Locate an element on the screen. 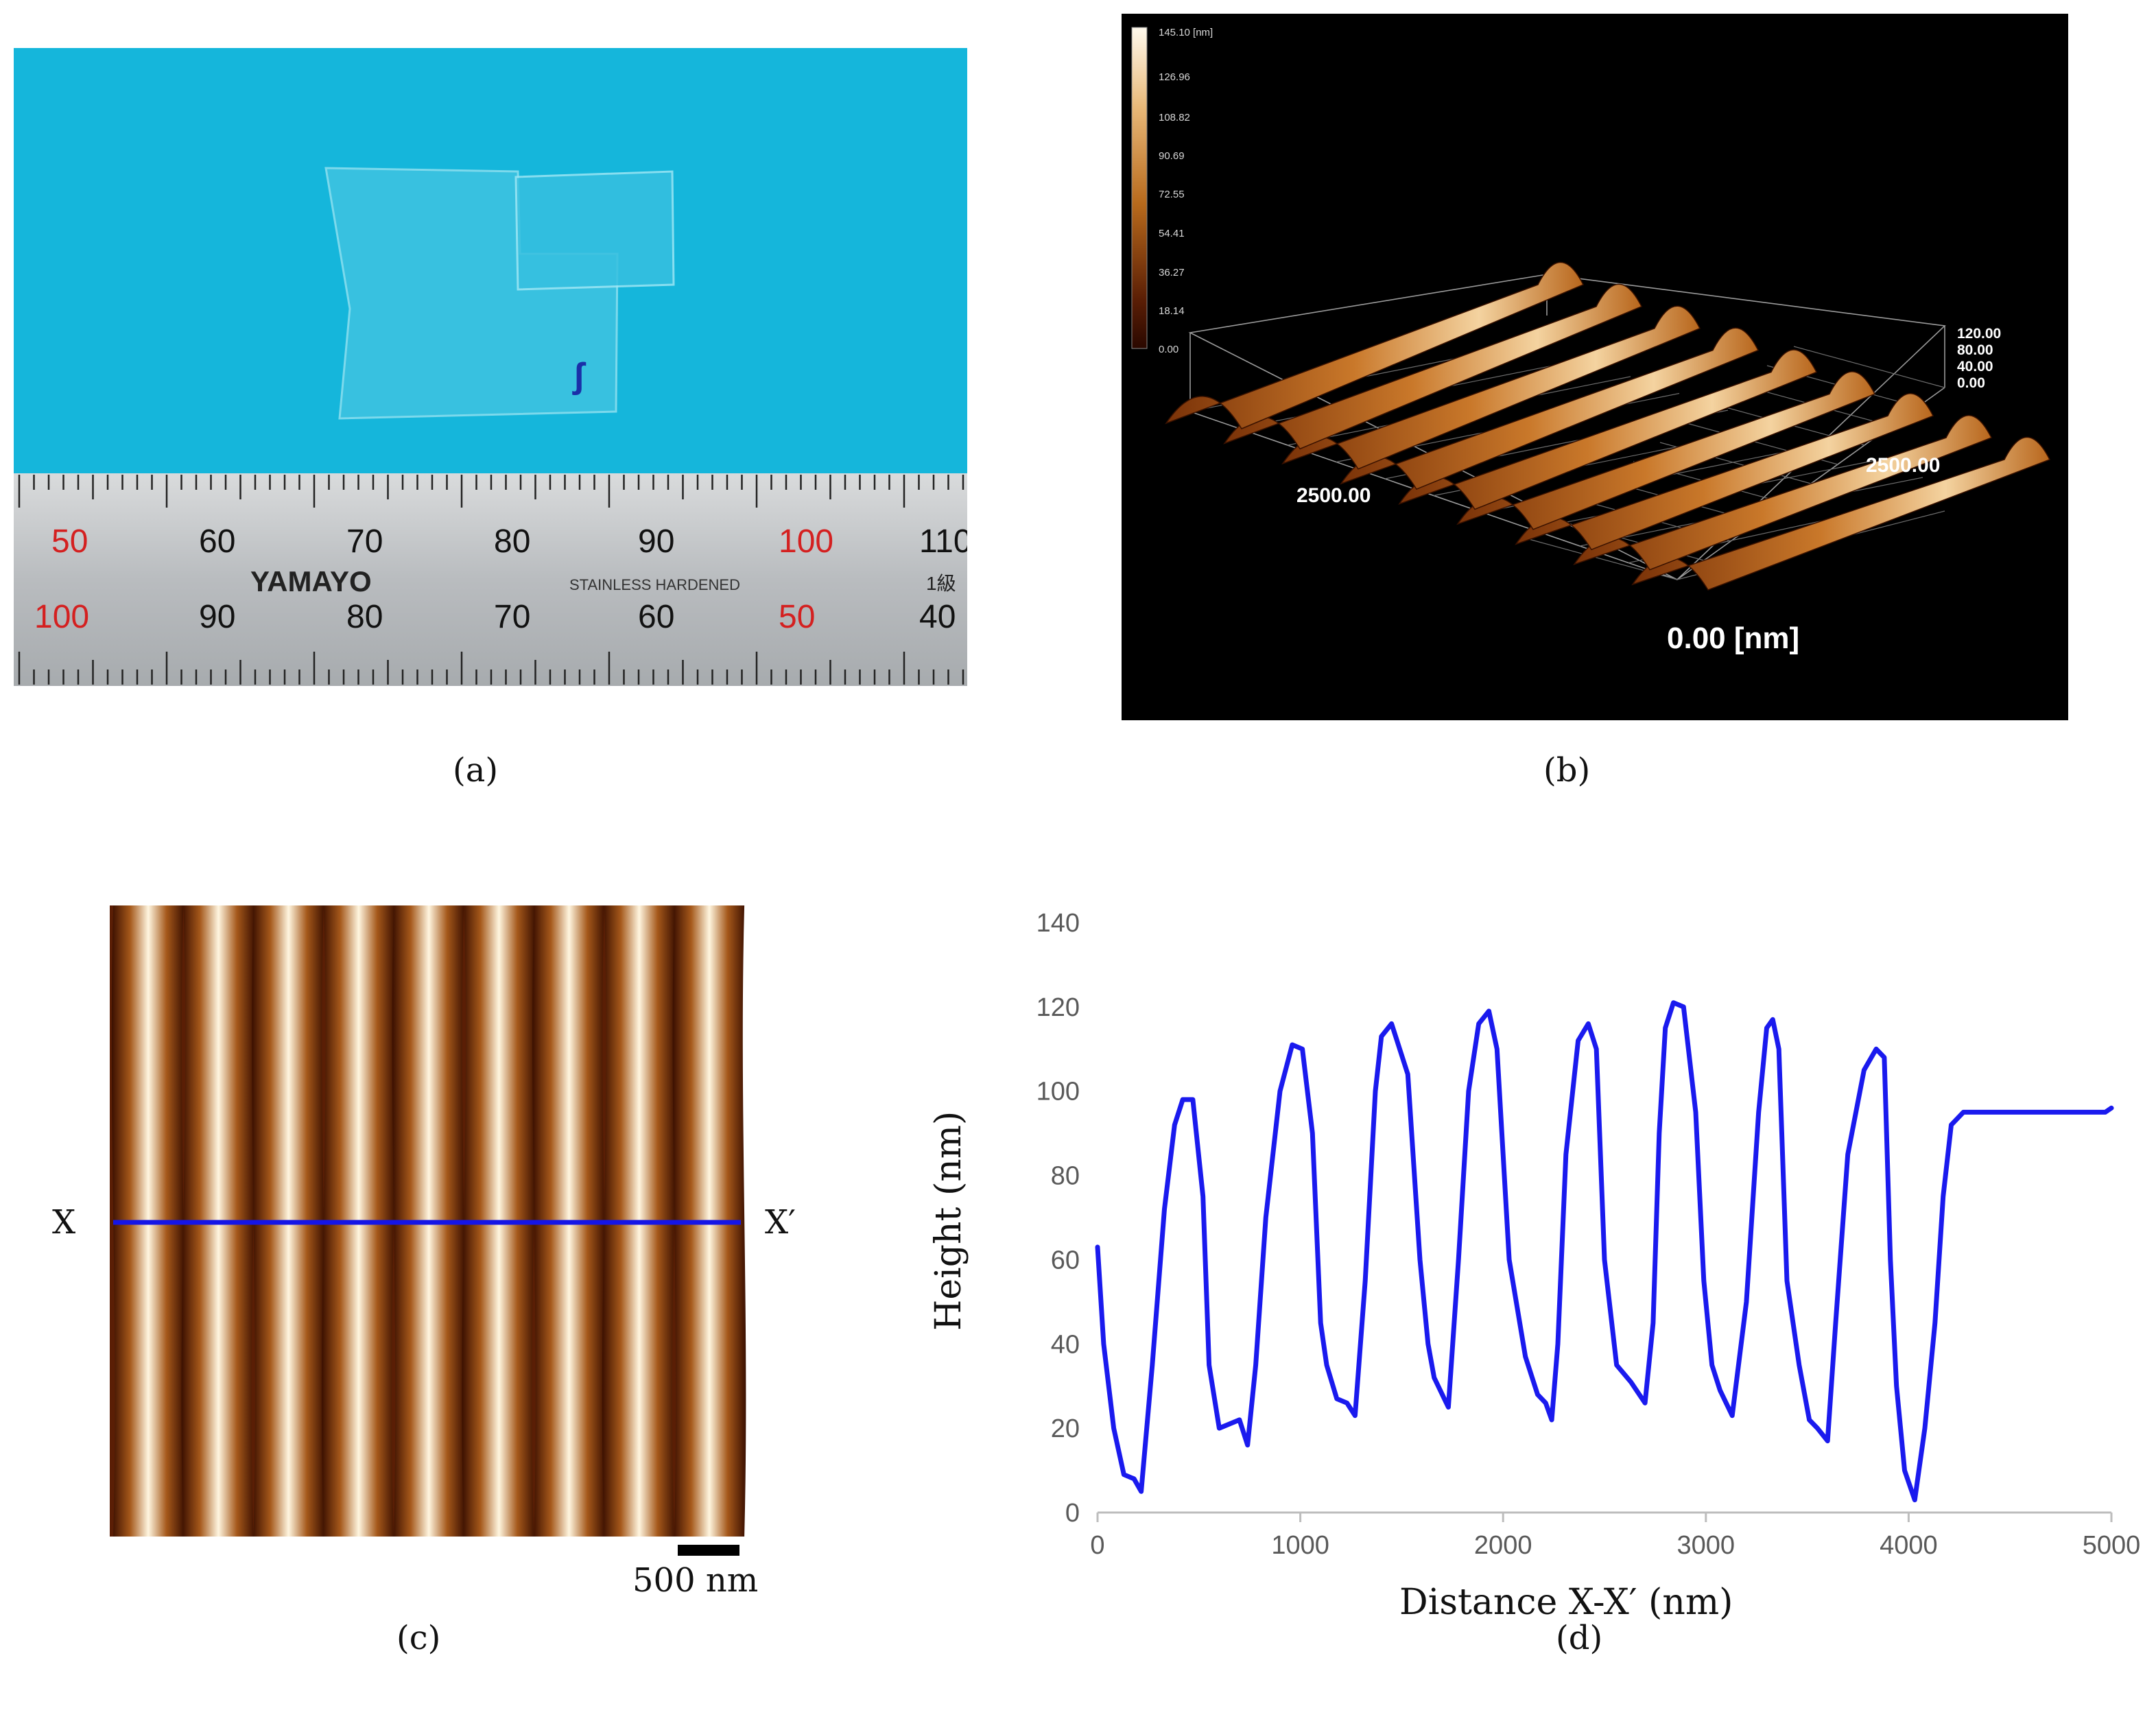 The width and height of the screenshot is (2156, 1719). colorbar-tick-2: 108.82 is located at coordinates (1174, 117).